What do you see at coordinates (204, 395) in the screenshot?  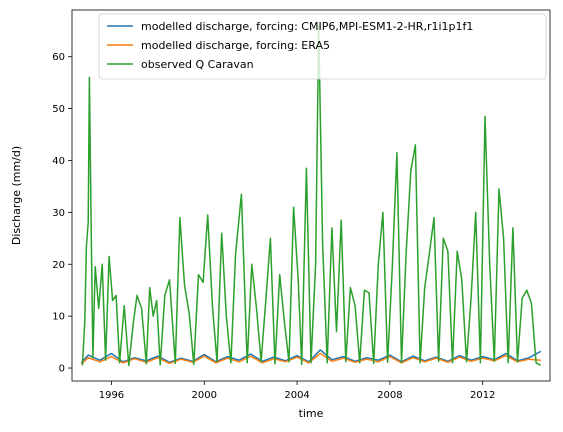 I see `x-tick-label: 2000` at bounding box center [204, 395].